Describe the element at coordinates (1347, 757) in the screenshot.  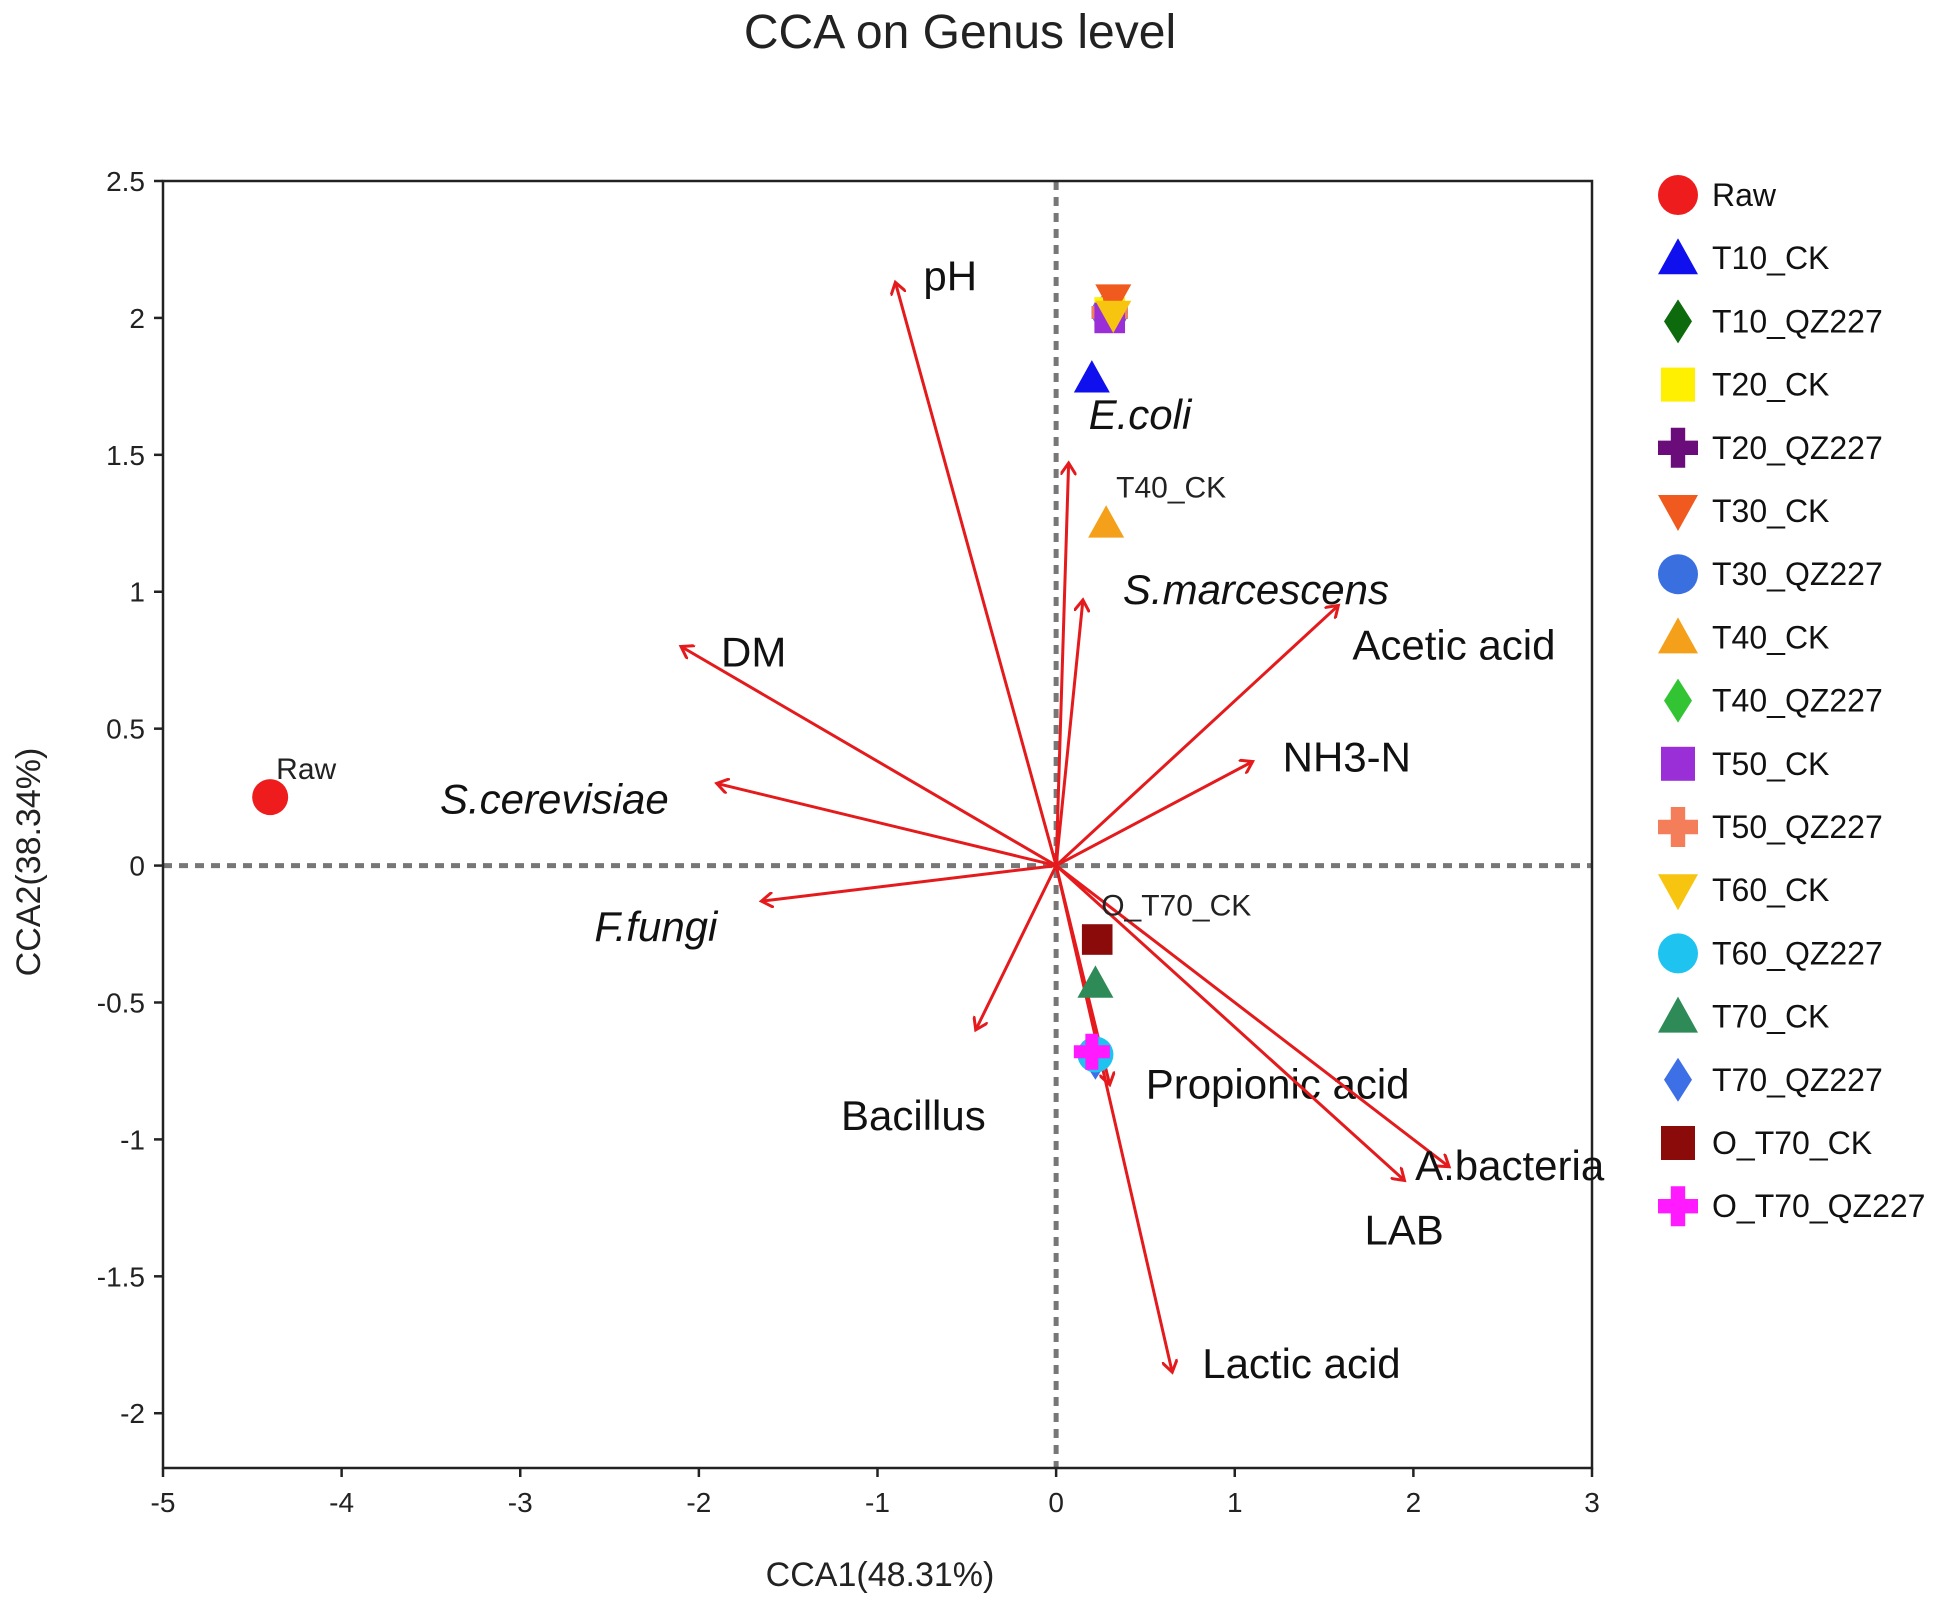
I see `vector-label-nh3-n: NH3-N` at that location.